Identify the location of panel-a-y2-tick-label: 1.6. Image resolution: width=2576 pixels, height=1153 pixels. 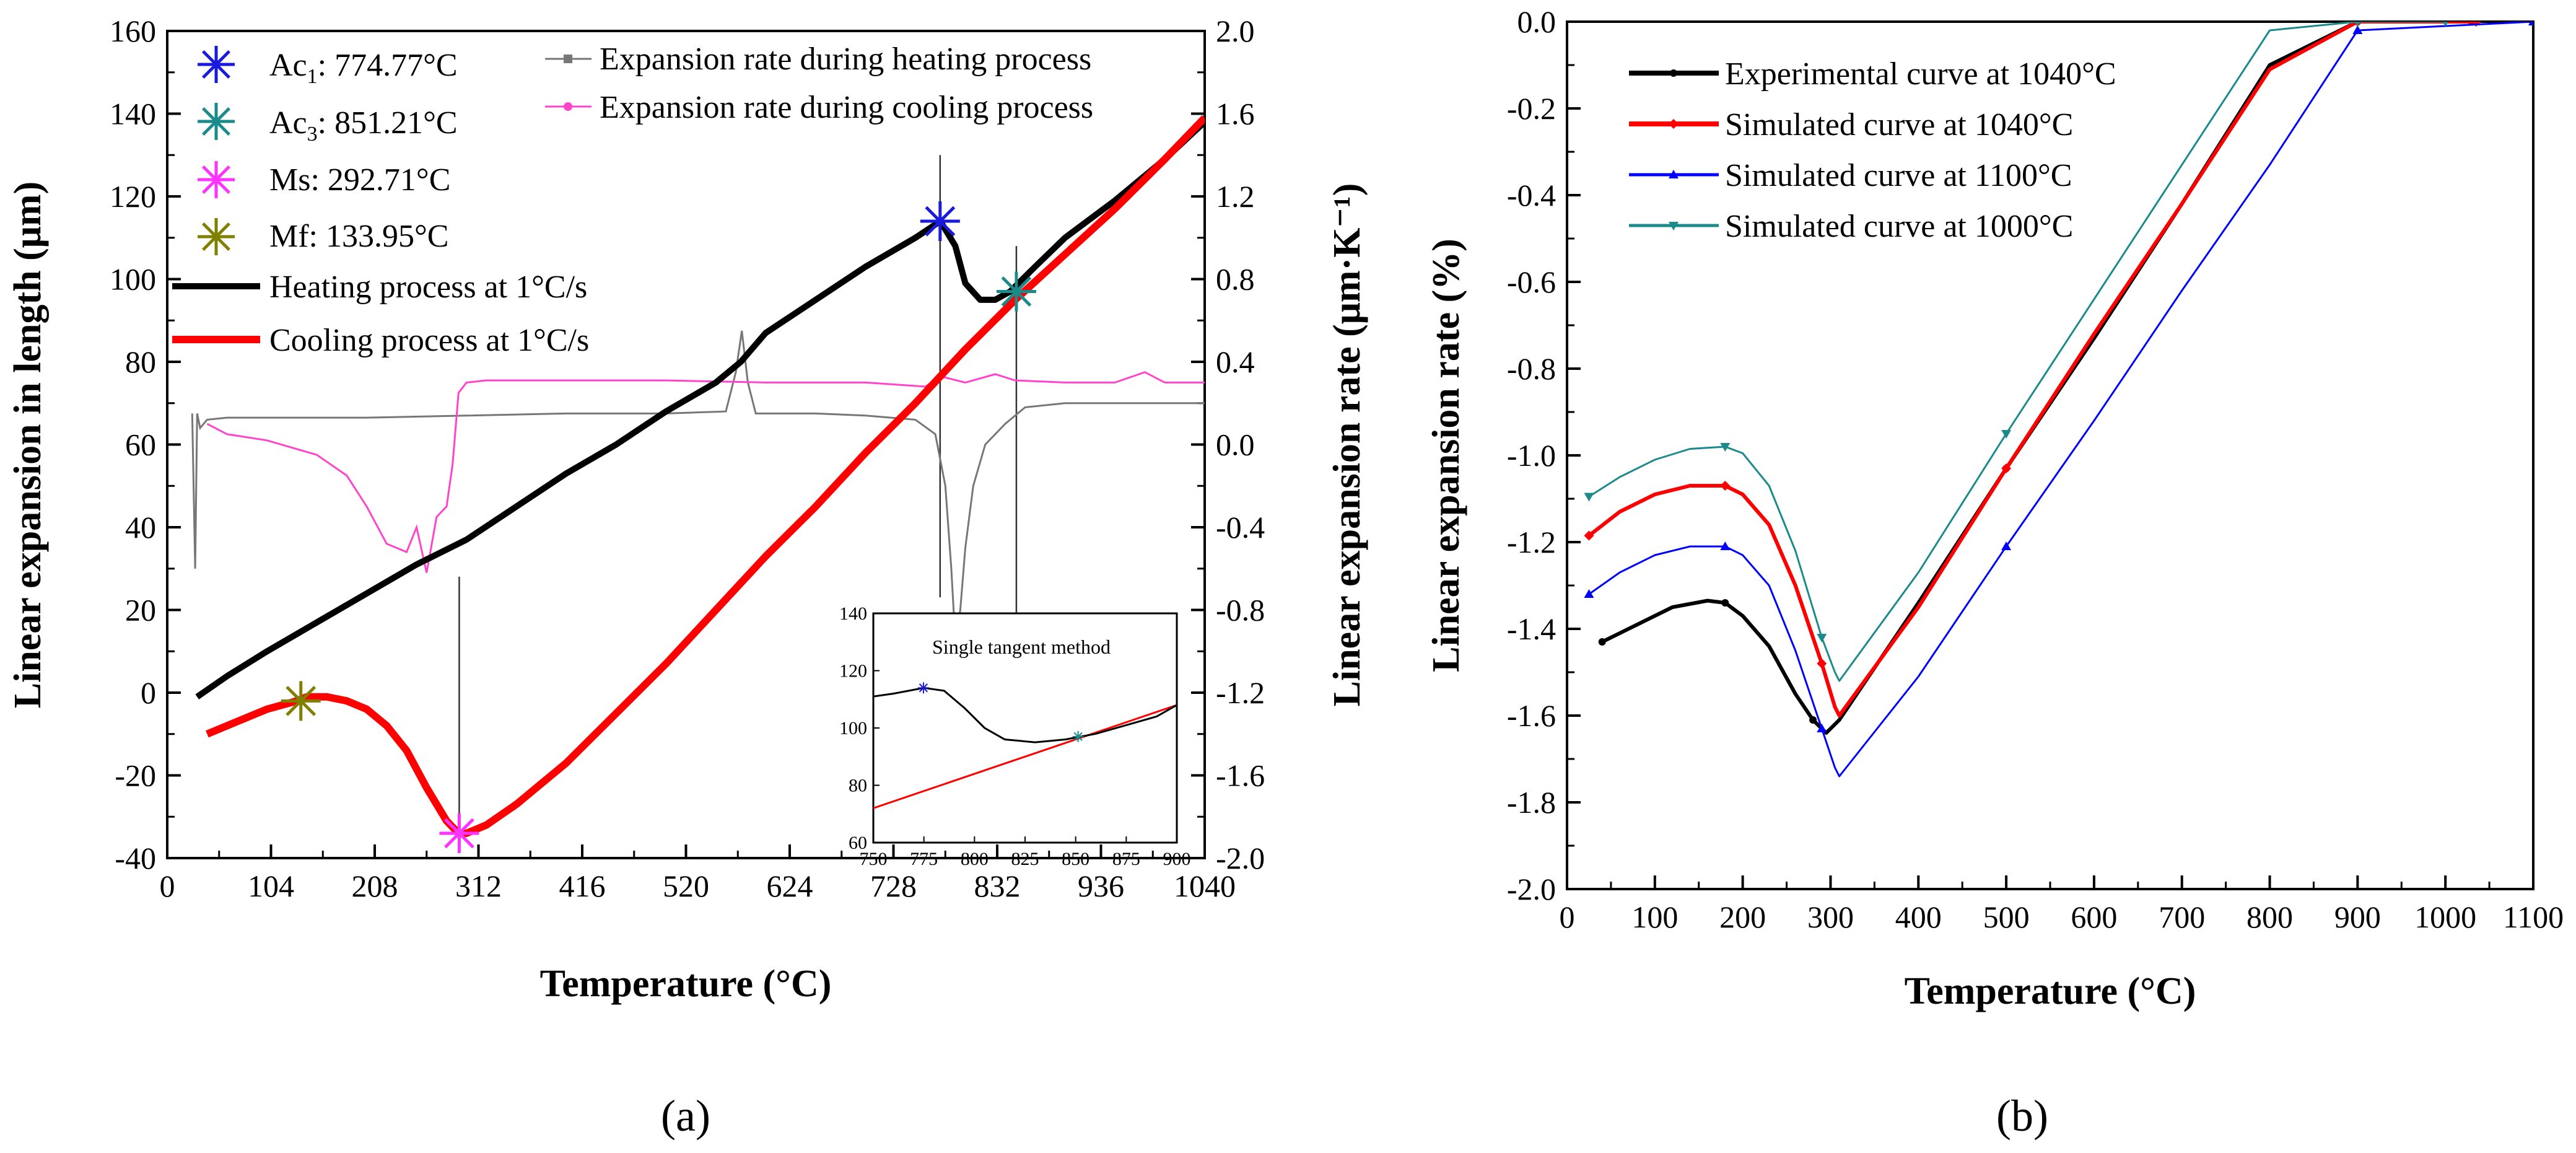
(1235, 114).